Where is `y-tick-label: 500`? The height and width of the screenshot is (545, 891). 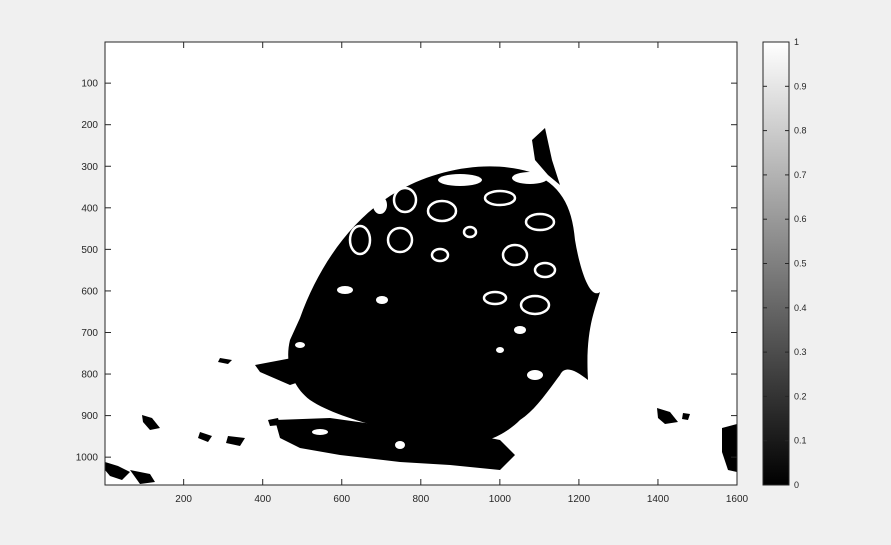 y-tick-label: 500 is located at coordinates (89, 250).